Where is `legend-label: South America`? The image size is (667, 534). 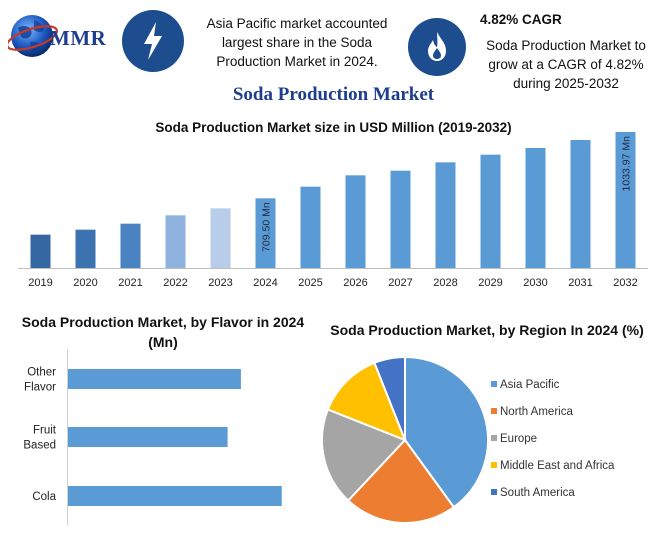
legend-label: South America is located at coordinates (537, 493).